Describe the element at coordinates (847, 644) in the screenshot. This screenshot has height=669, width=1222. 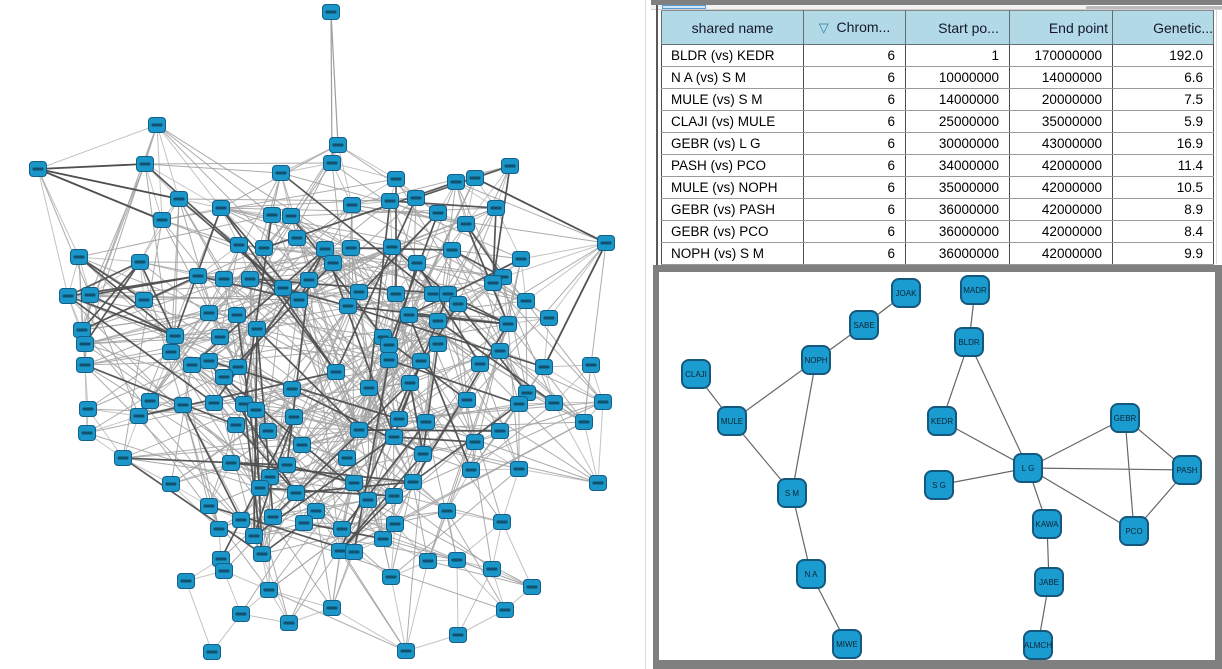
I see `svg-text: MIWE` at that location.